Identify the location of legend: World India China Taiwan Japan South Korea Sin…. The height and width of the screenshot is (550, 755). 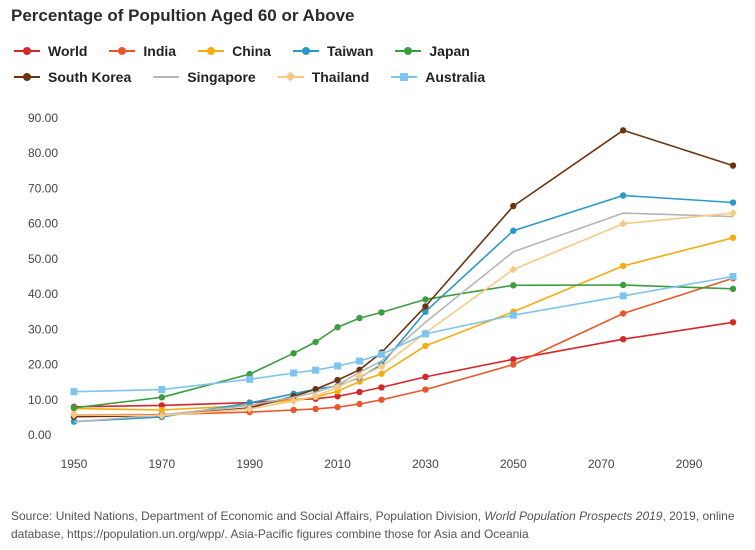
(314, 64).